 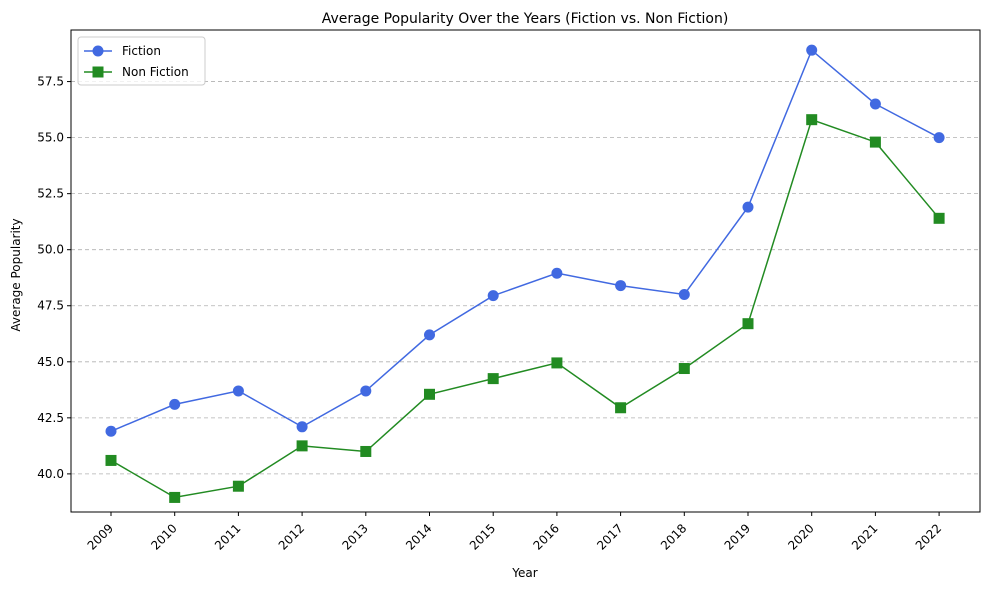 What do you see at coordinates (98, 51) in the screenshot?
I see `legend-fiction-marker` at bounding box center [98, 51].